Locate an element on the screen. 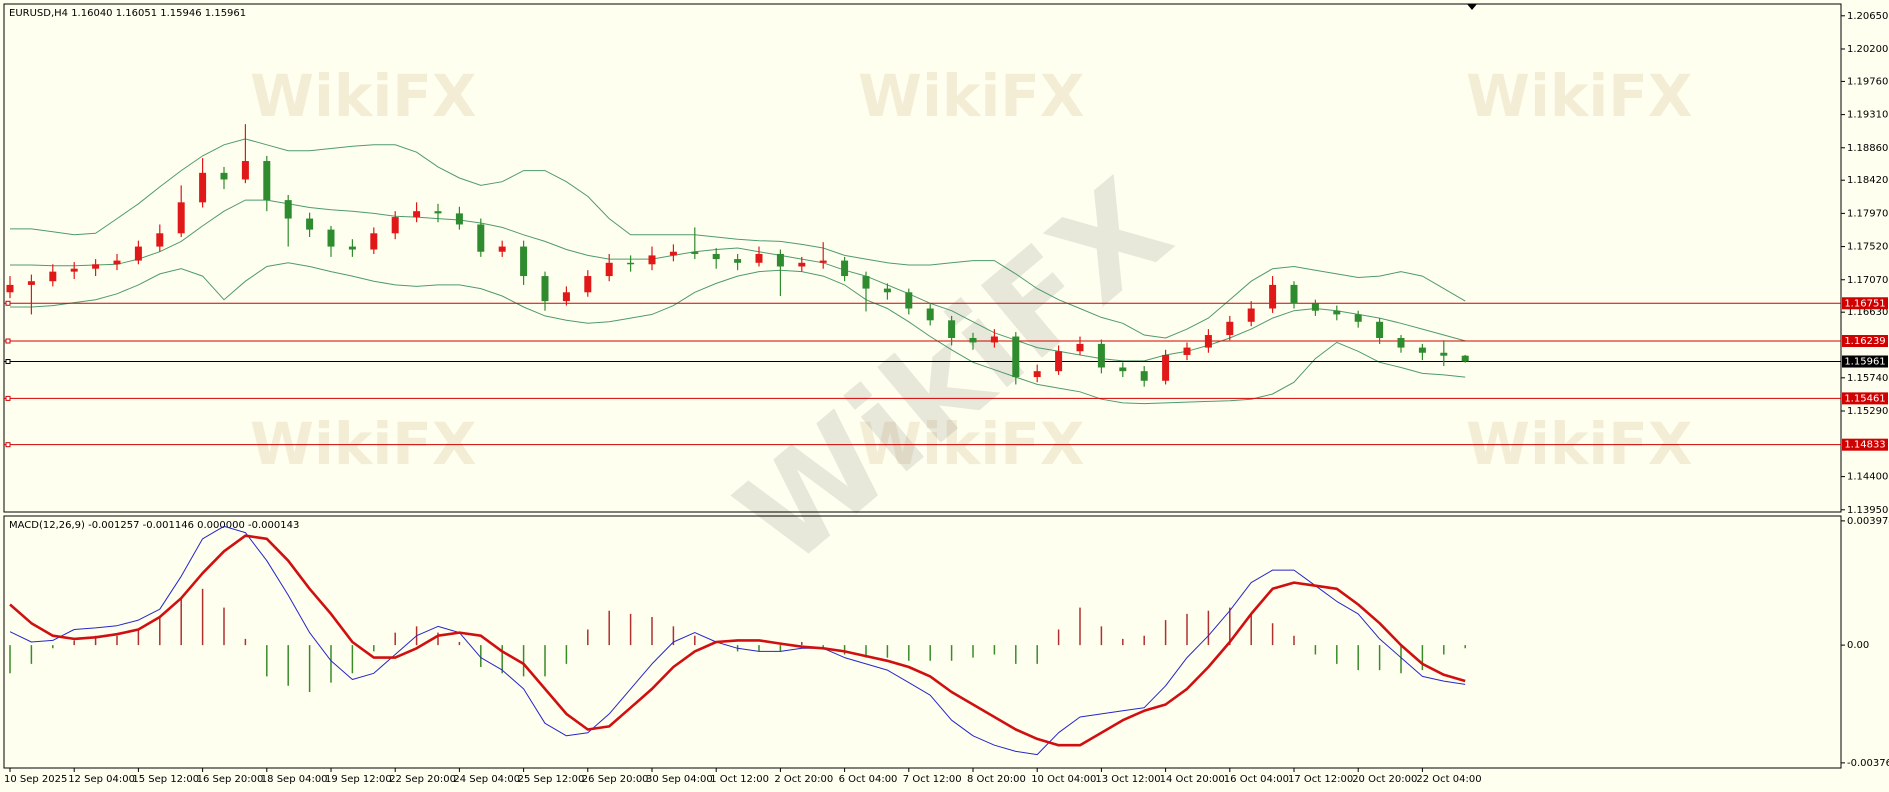  x-tick-label: 22 Sep 20:00 is located at coordinates (422, 779).